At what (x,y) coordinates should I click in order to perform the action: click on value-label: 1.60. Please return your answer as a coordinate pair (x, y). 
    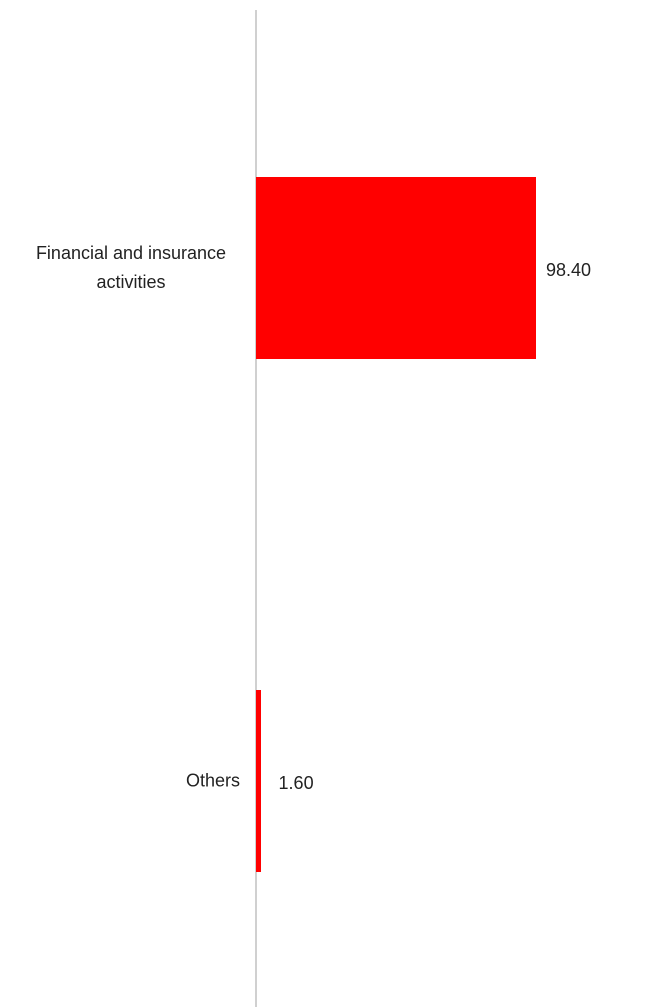
    Looking at the image, I should click on (296, 783).